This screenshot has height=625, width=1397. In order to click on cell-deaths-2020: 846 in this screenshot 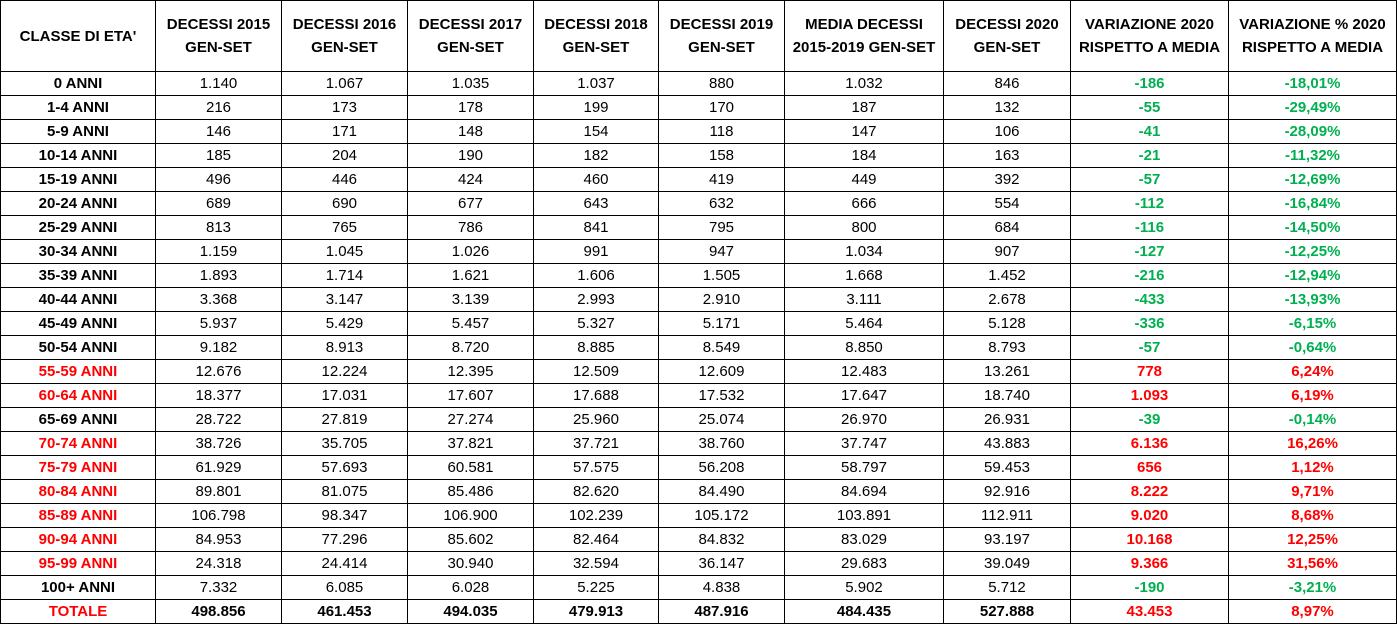, I will do `click(1007, 83)`.